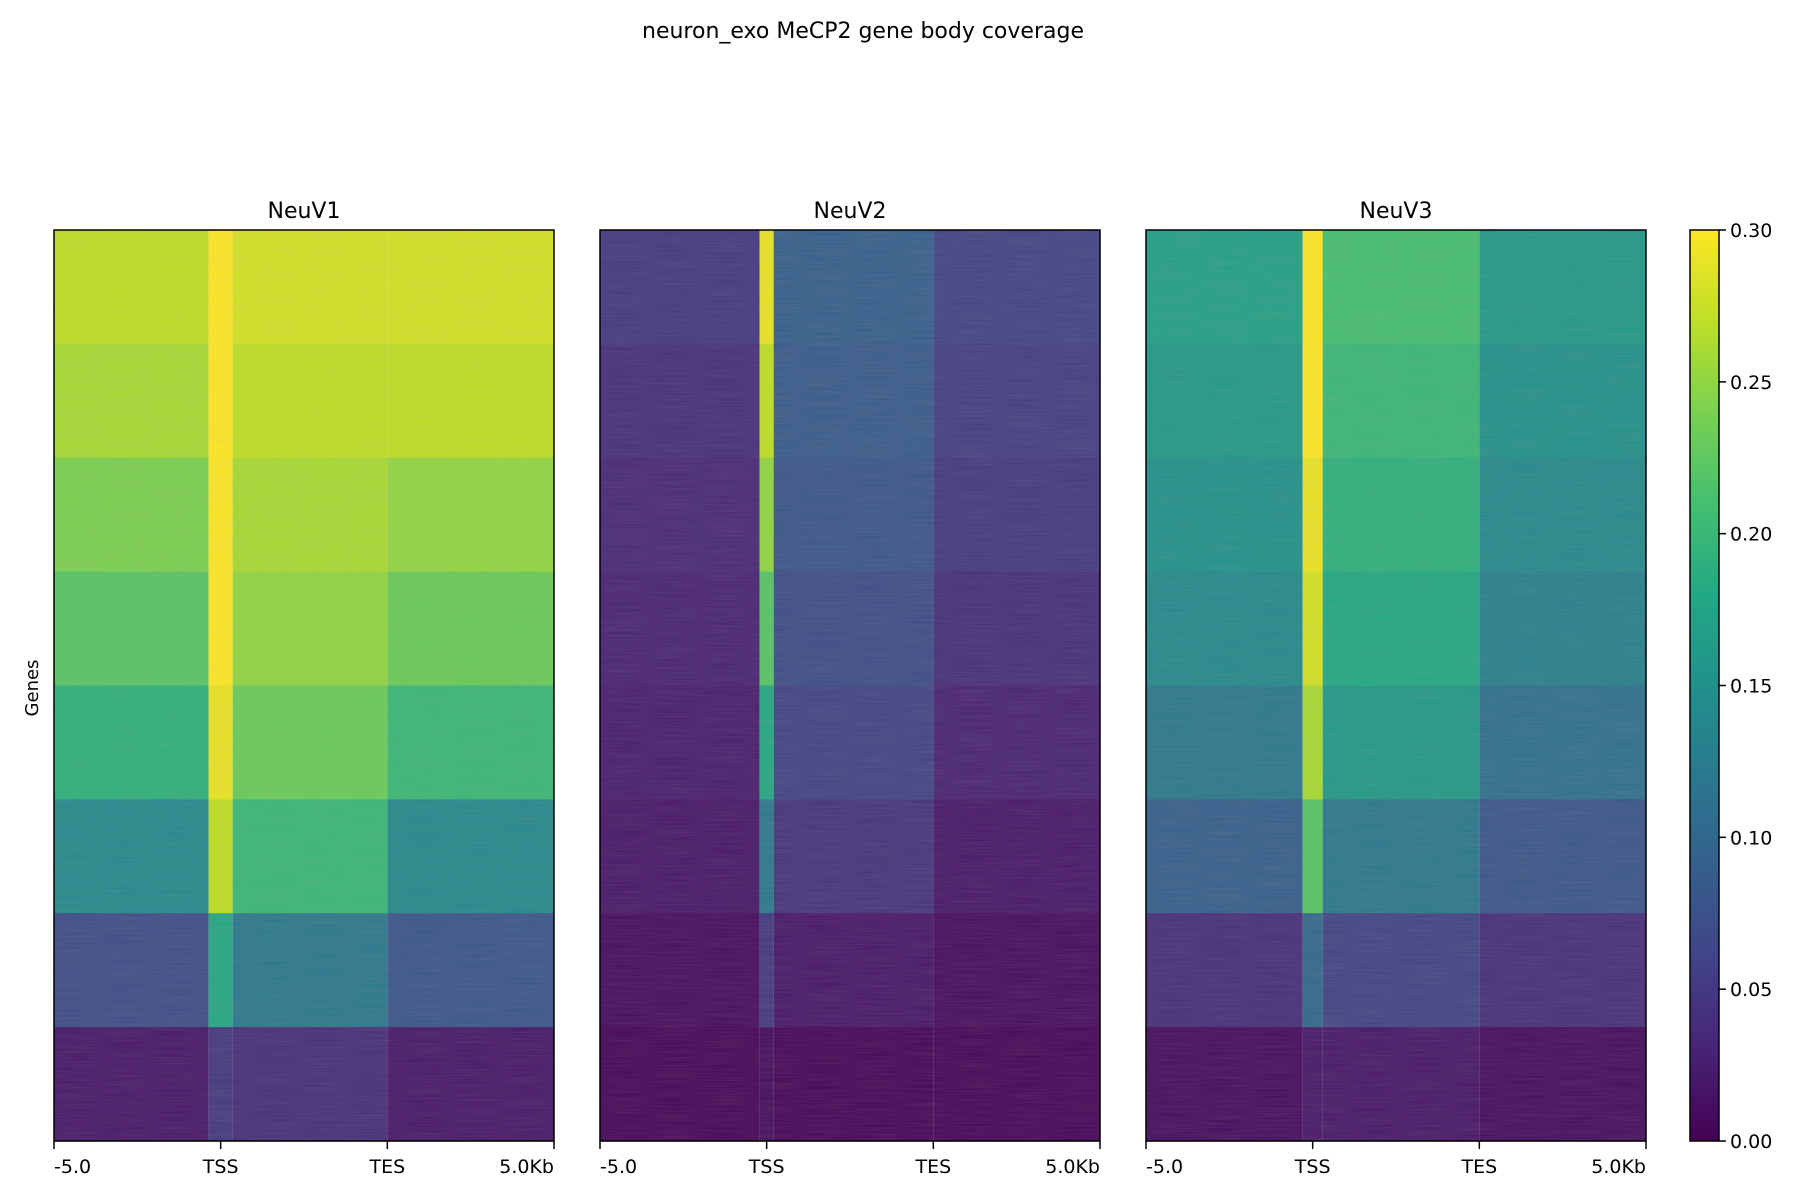 Image resolution: width=1799 pixels, height=1200 pixels. What do you see at coordinates (1751, 1142) in the screenshot?
I see `colorbar-tick-label: 0.00` at bounding box center [1751, 1142].